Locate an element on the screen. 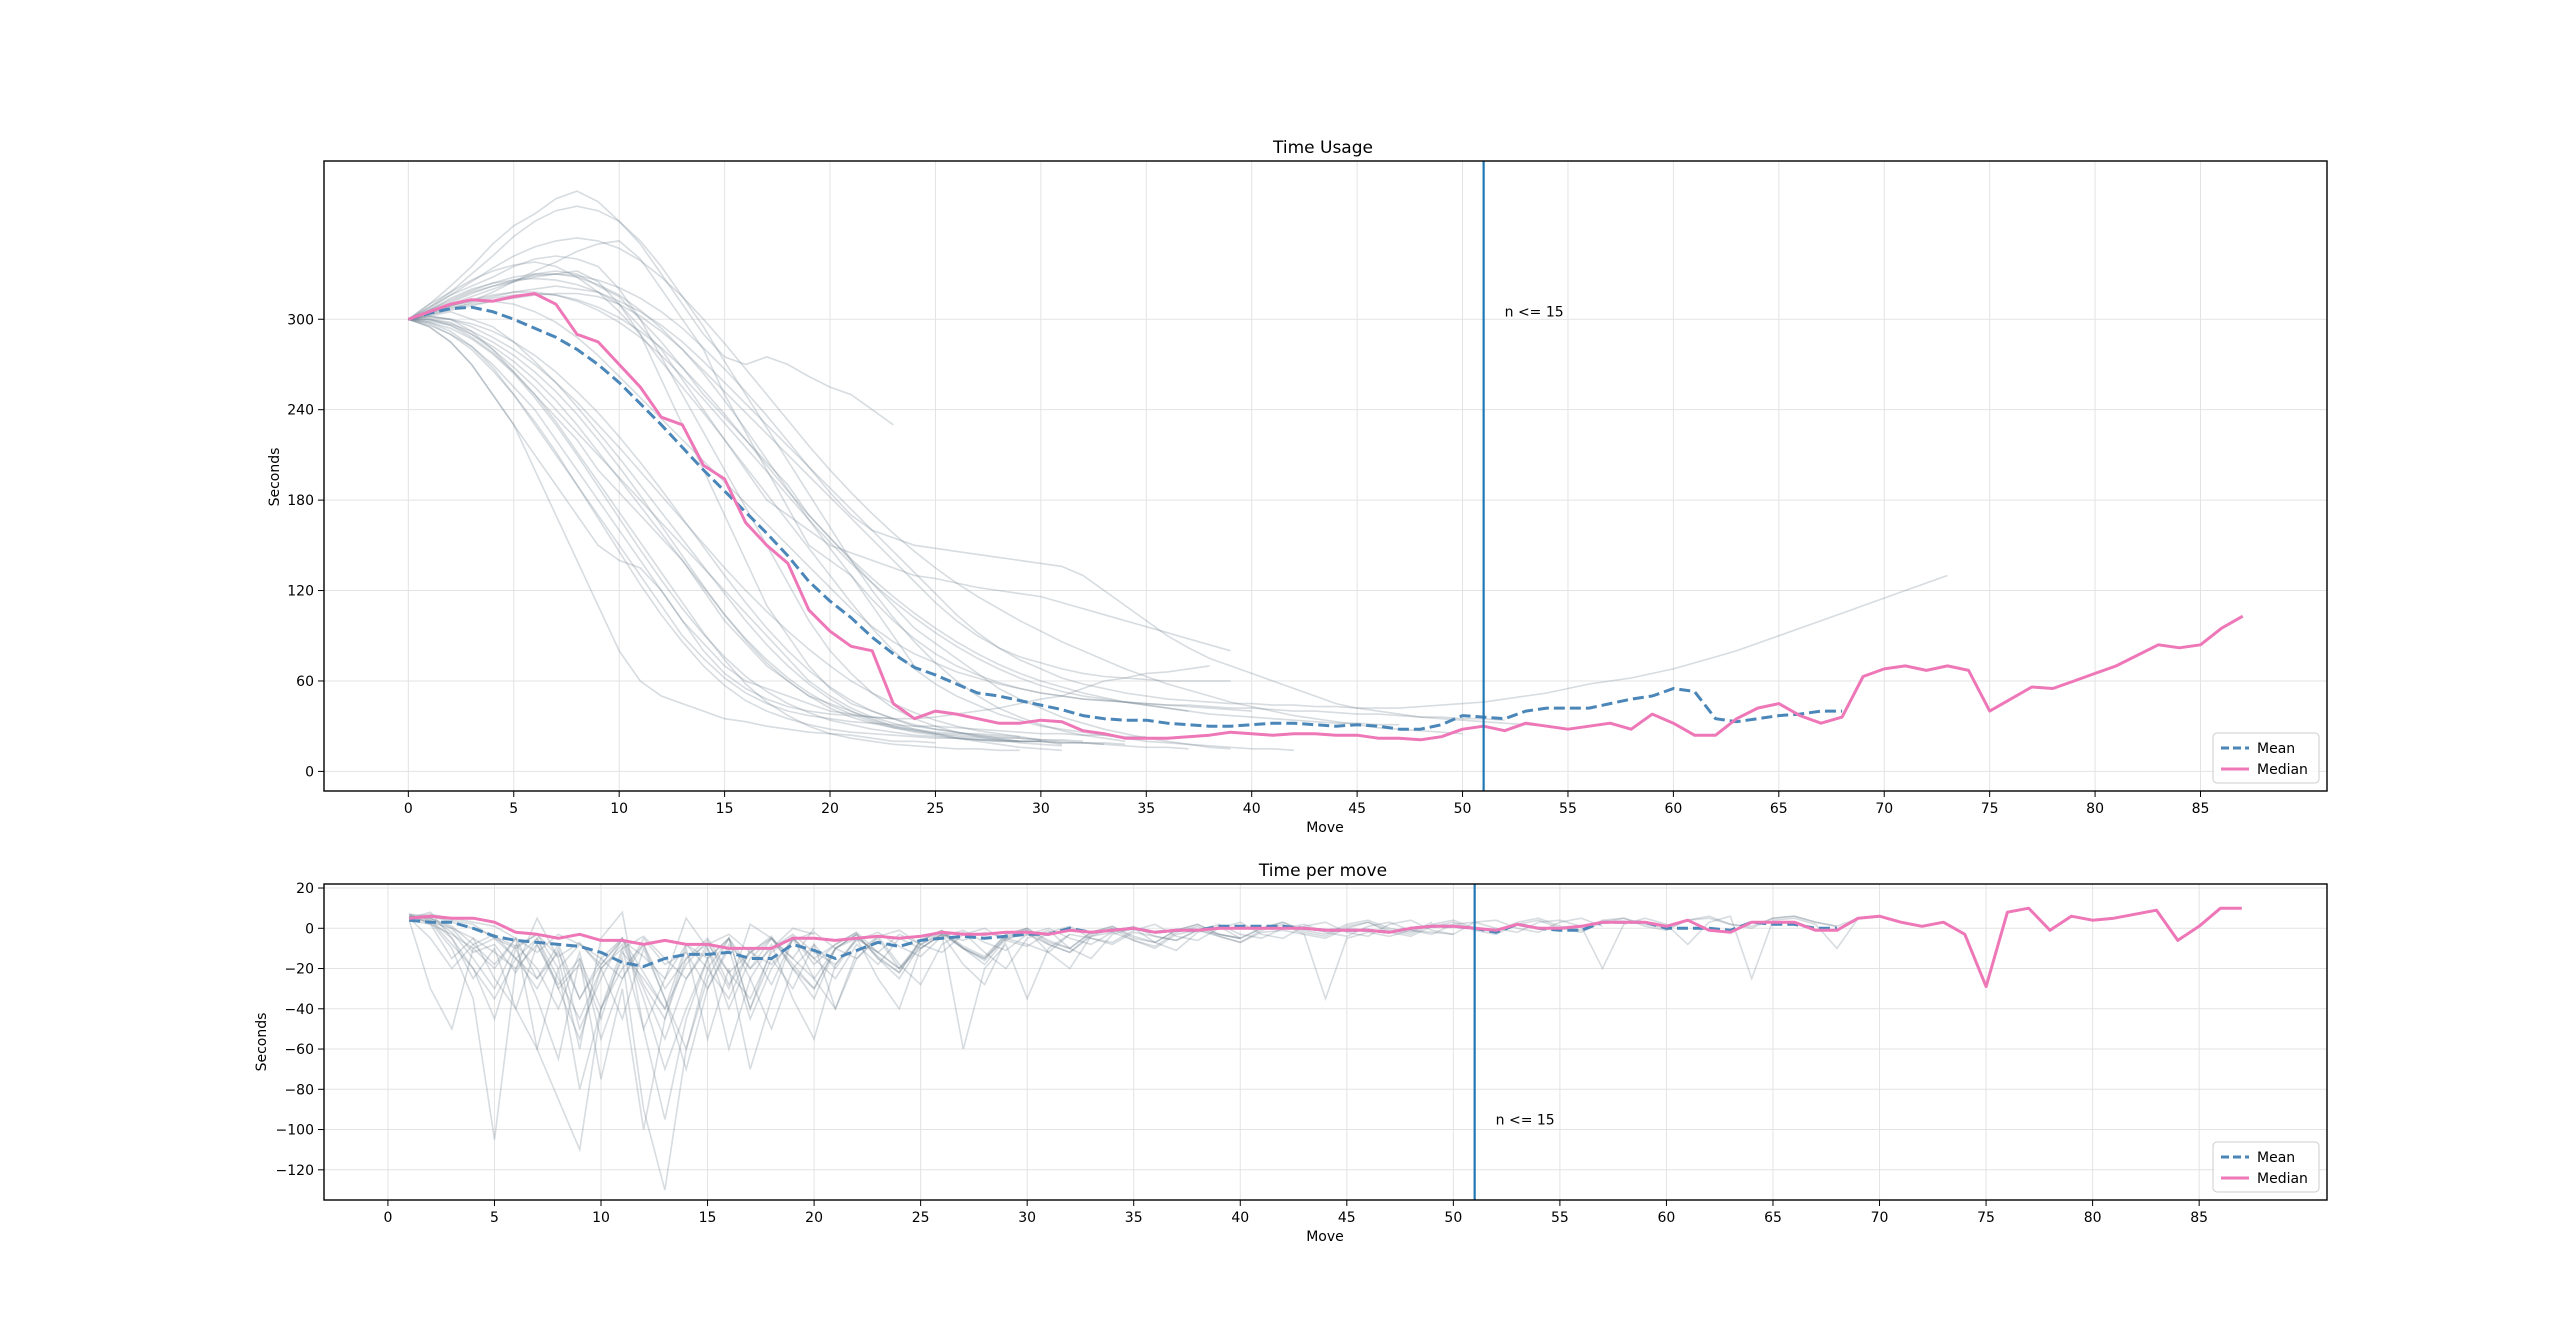  x-tick-label: 10 is located at coordinates (619, 809).